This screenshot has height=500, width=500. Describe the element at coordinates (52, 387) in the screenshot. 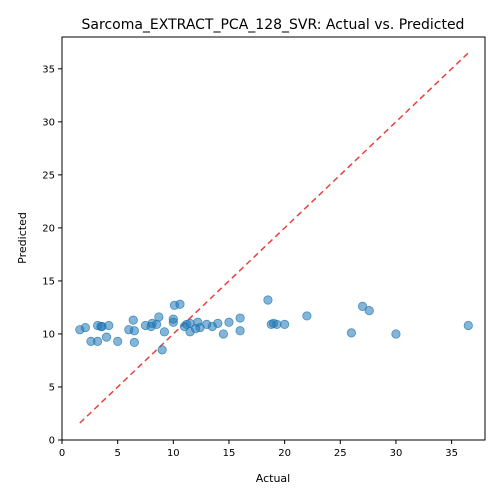

I see `y-tick-label: 5` at that location.